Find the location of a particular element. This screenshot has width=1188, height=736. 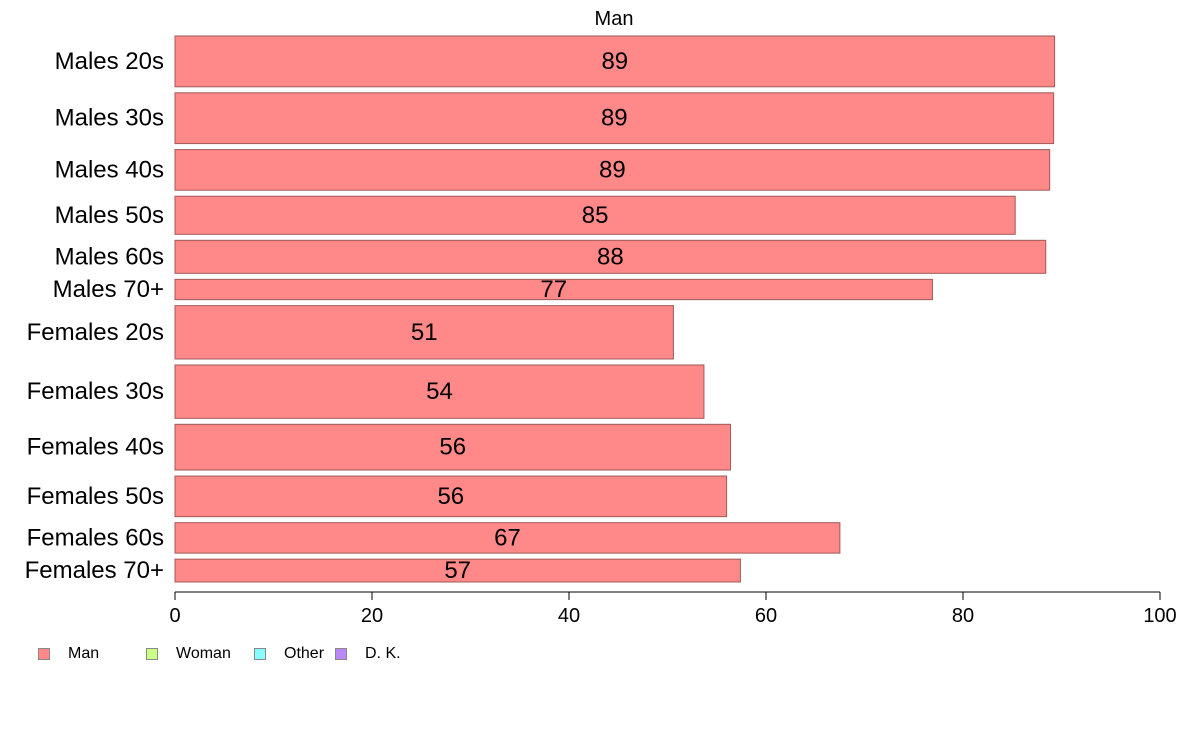

category-label: Males 60s is located at coordinates (109, 256).